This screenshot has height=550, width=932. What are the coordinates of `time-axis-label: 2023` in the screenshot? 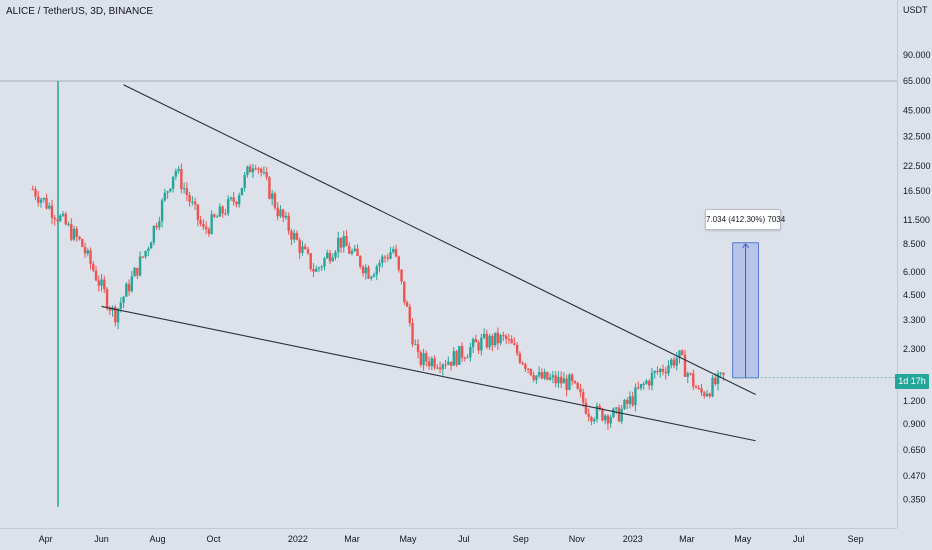 It's located at (633, 539).